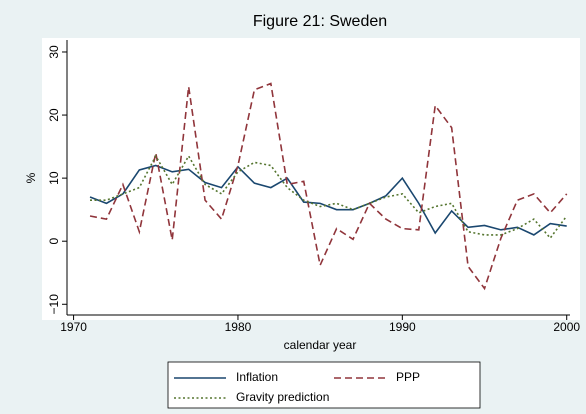 The height and width of the screenshot is (414, 586). I want to click on y-tick-label: 30, so click(54, 52).